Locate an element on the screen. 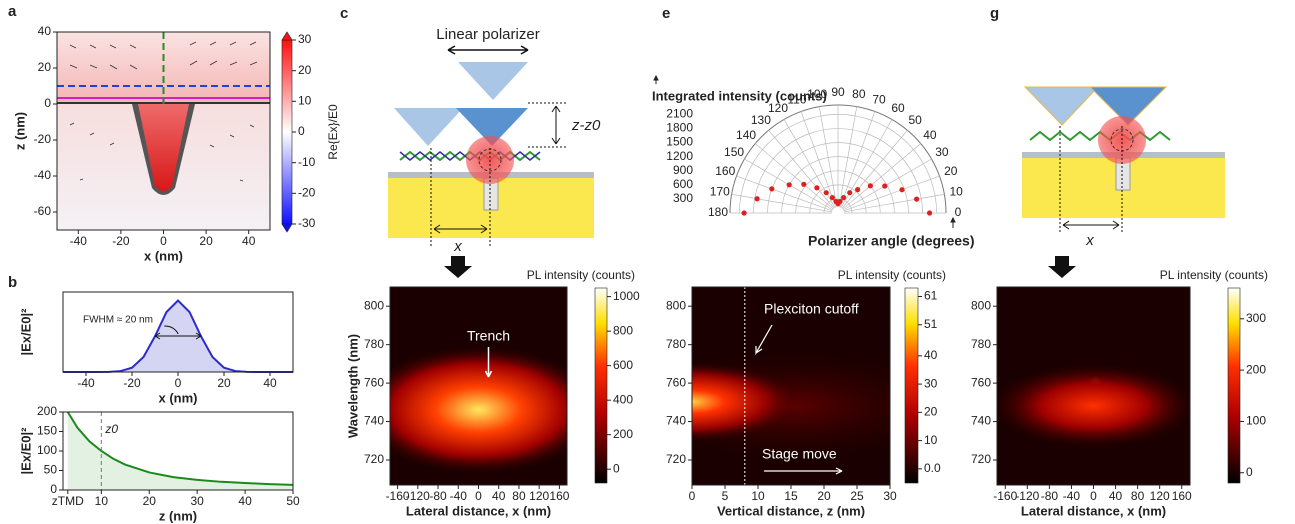  x-tick-label: 0 is located at coordinates (1093, 496).